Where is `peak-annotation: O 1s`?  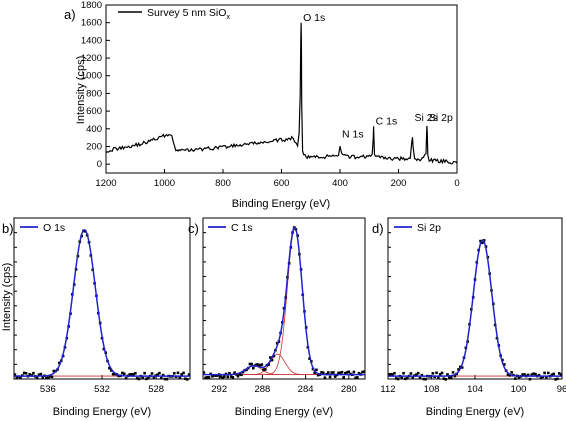 peak-annotation: O 1s is located at coordinates (314, 18).